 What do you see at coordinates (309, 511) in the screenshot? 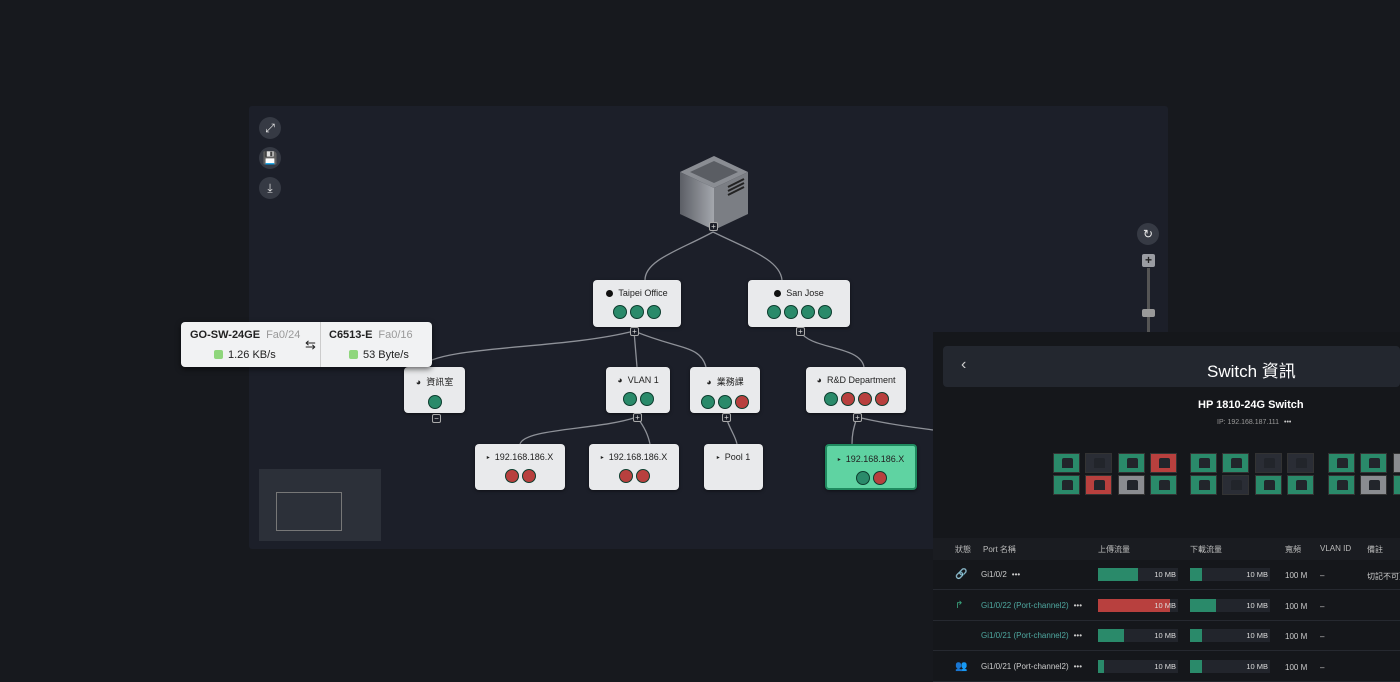
I see `minimap-viewport` at bounding box center [309, 511].